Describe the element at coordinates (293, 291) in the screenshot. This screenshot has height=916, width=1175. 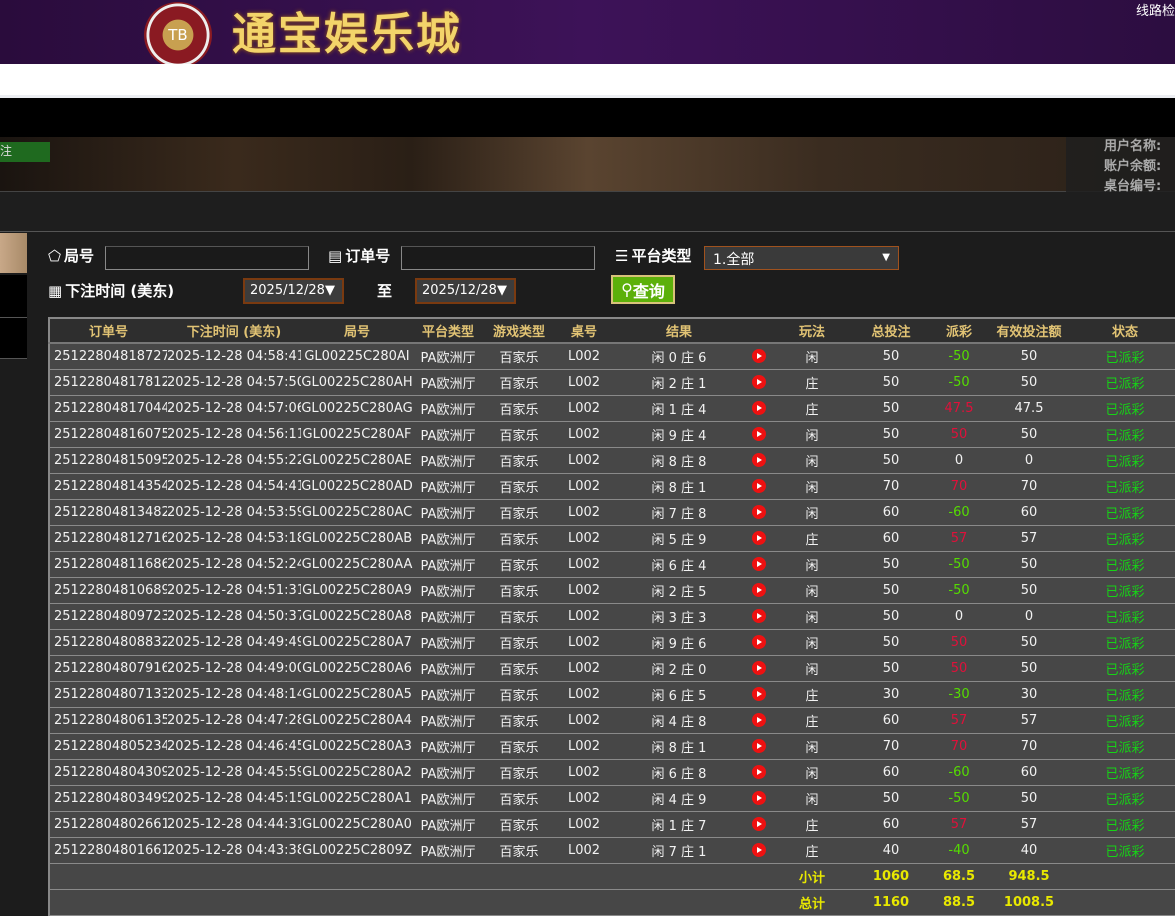
I see `date-from-picker: 2025/12/28▼` at that location.